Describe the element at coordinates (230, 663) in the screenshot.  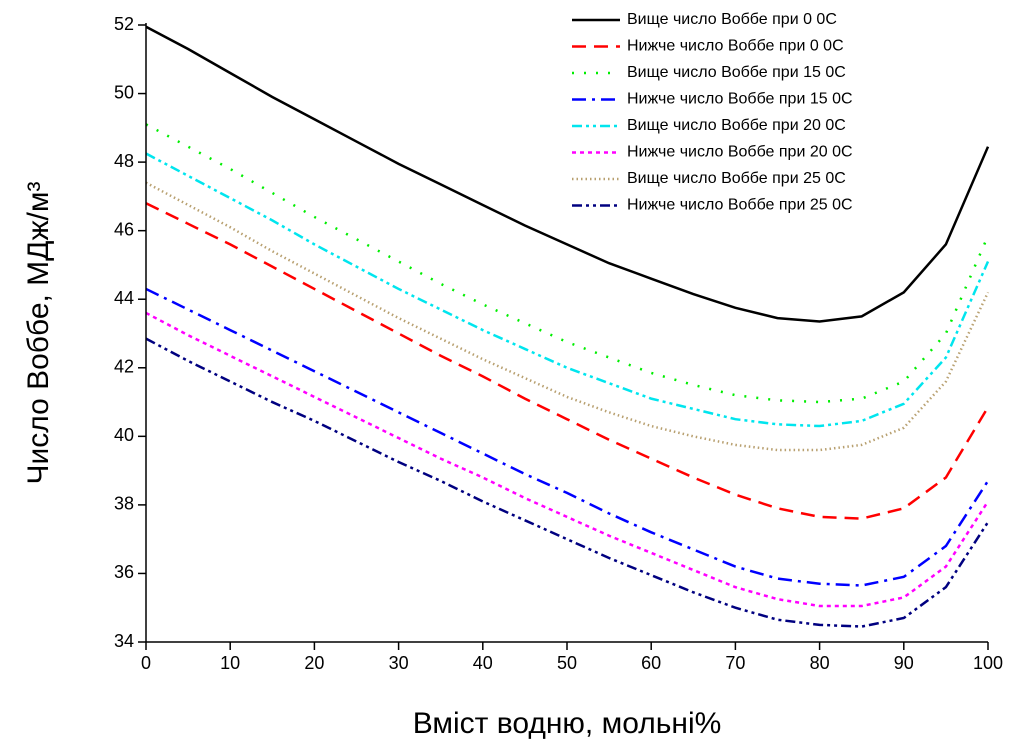
I see `x-tick-label: 10` at that location.